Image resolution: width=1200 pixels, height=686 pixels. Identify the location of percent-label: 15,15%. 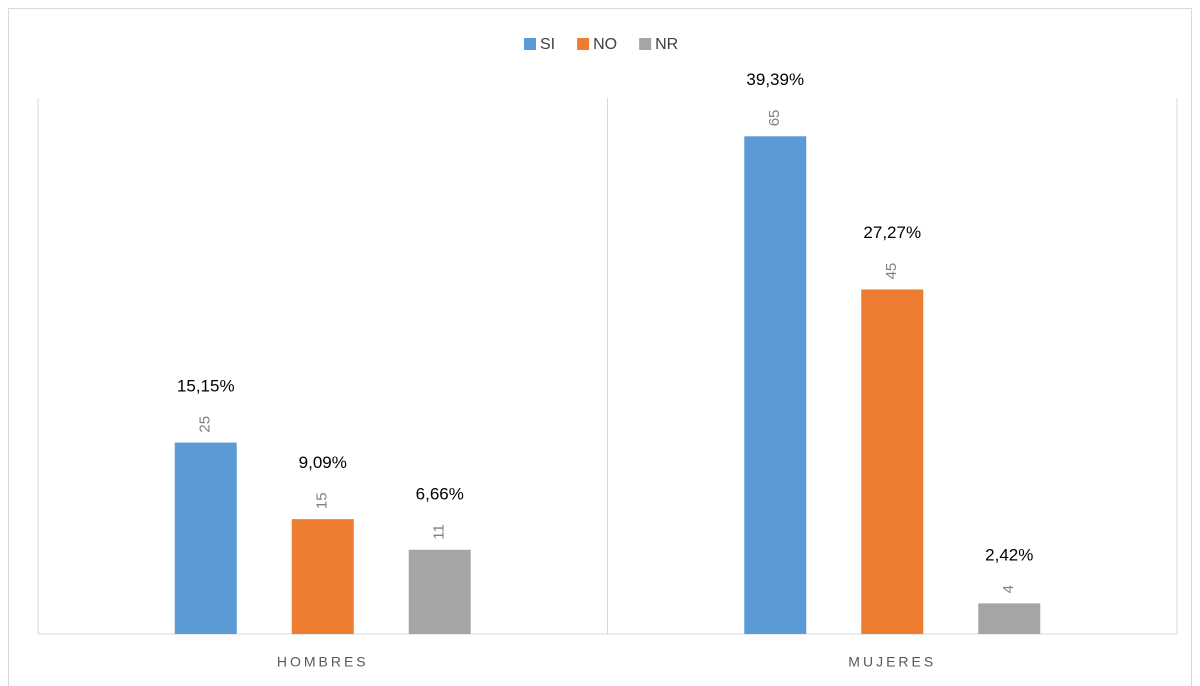
(206, 385).